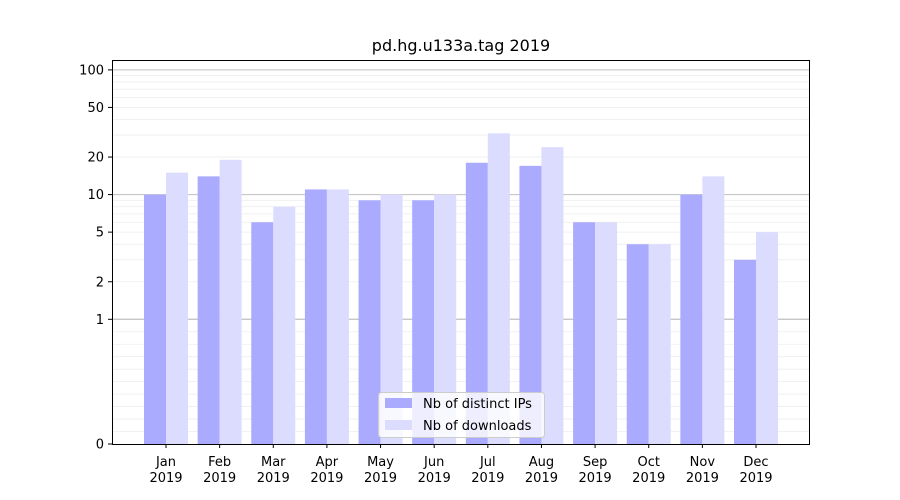 The image size is (900, 500). Describe the element at coordinates (327, 462) in the screenshot. I see `x-tick-label-month: Apr` at that location.